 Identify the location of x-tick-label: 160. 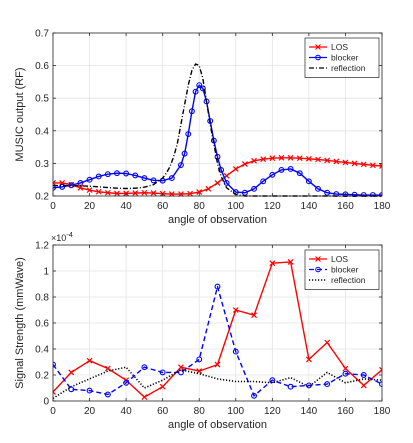
(345, 206).